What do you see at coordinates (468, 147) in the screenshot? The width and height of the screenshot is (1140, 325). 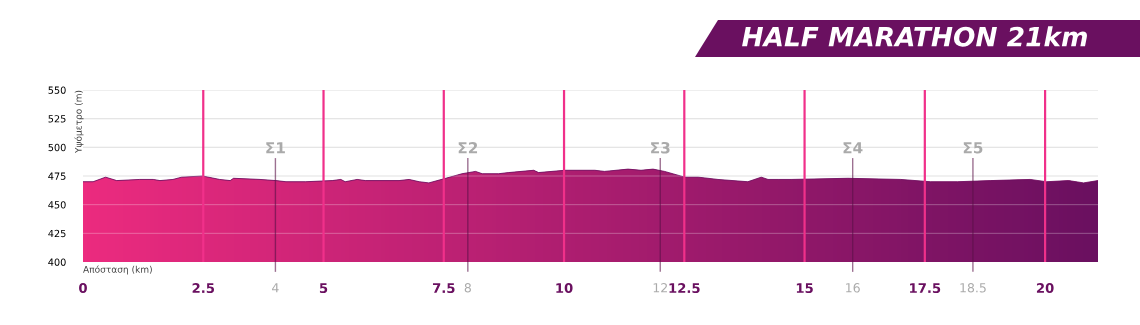 I see `ref-line-label: Σ2` at bounding box center [468, 147].